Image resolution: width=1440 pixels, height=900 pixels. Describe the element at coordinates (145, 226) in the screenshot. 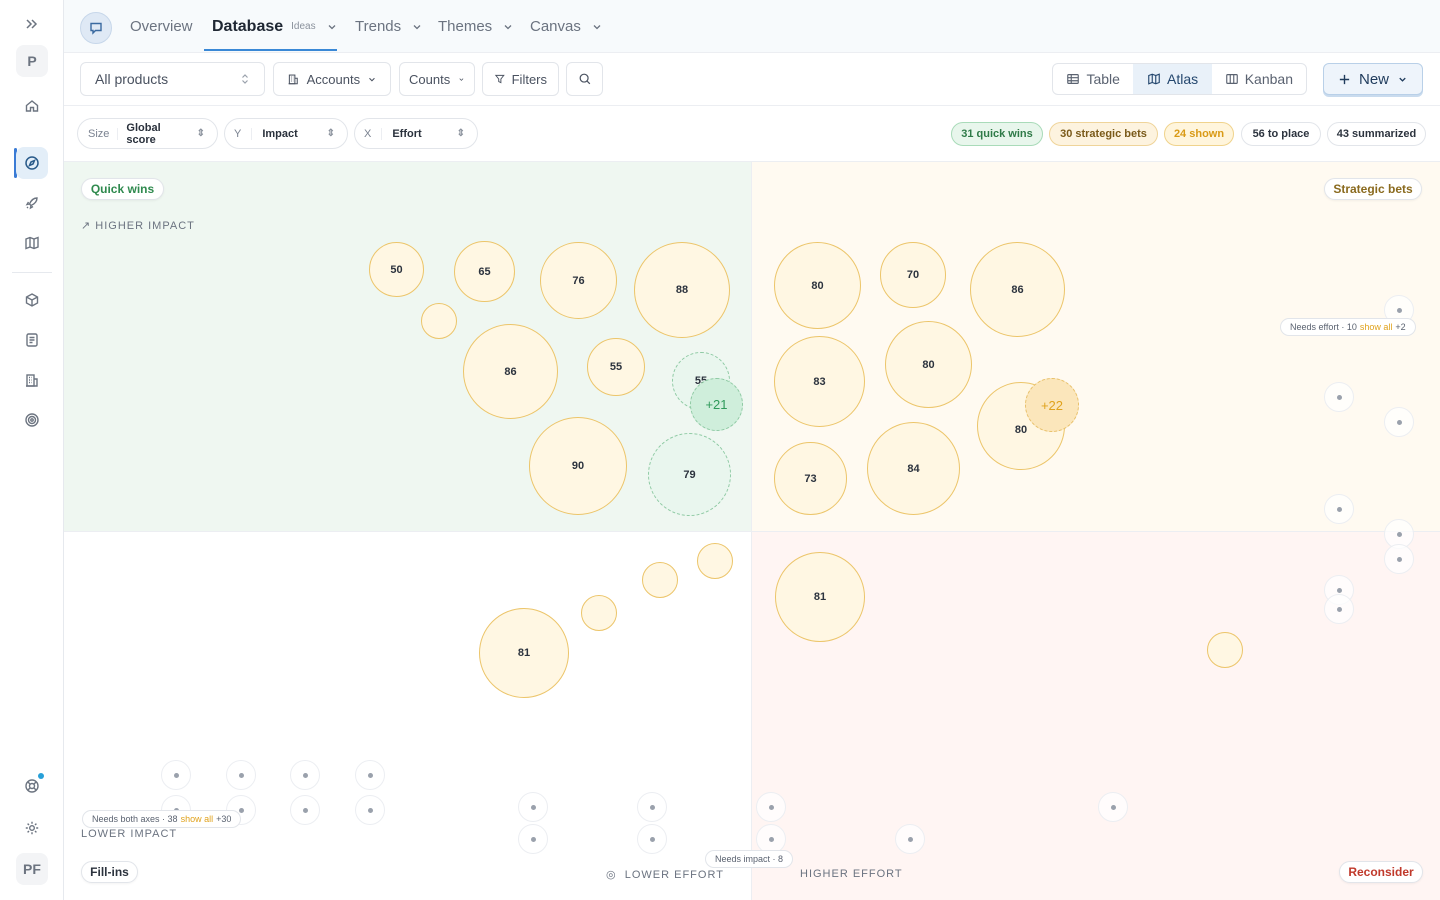

I see `higher-impact-text: HIGHER IMPACT` at that location.